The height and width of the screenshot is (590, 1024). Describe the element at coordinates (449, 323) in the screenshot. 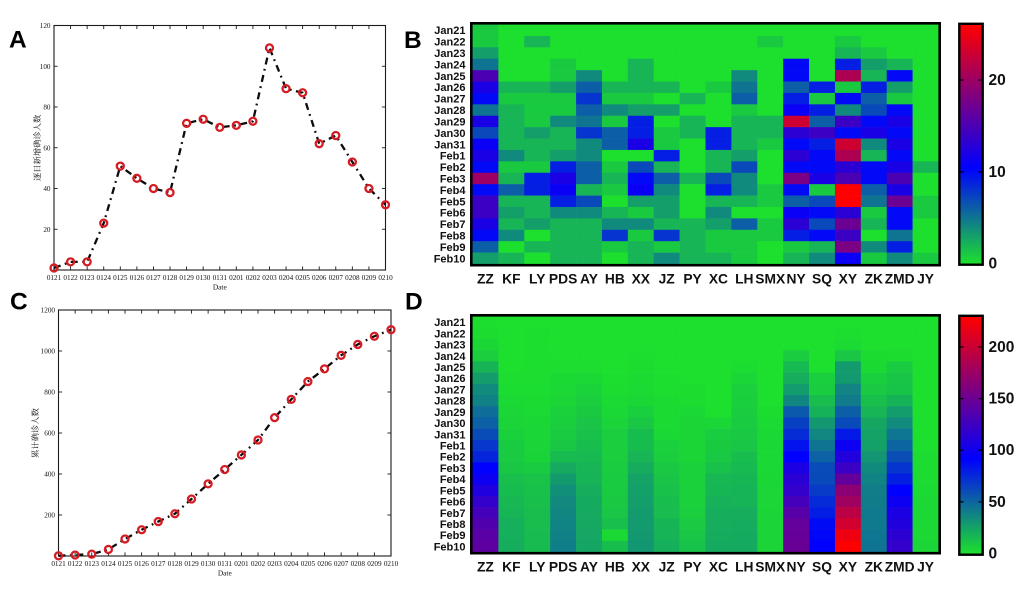

I see `svg-text: Jan21` at that location.